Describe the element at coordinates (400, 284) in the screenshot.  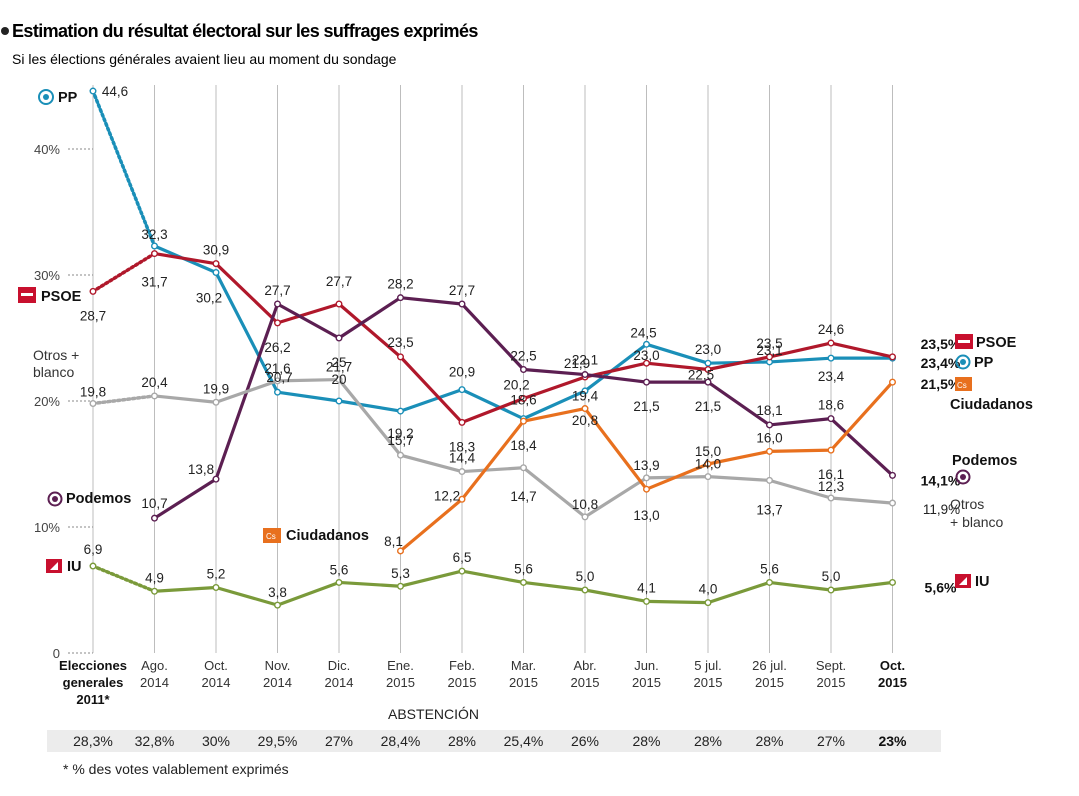
I see `data-label-2-5: 28,2` at that location.